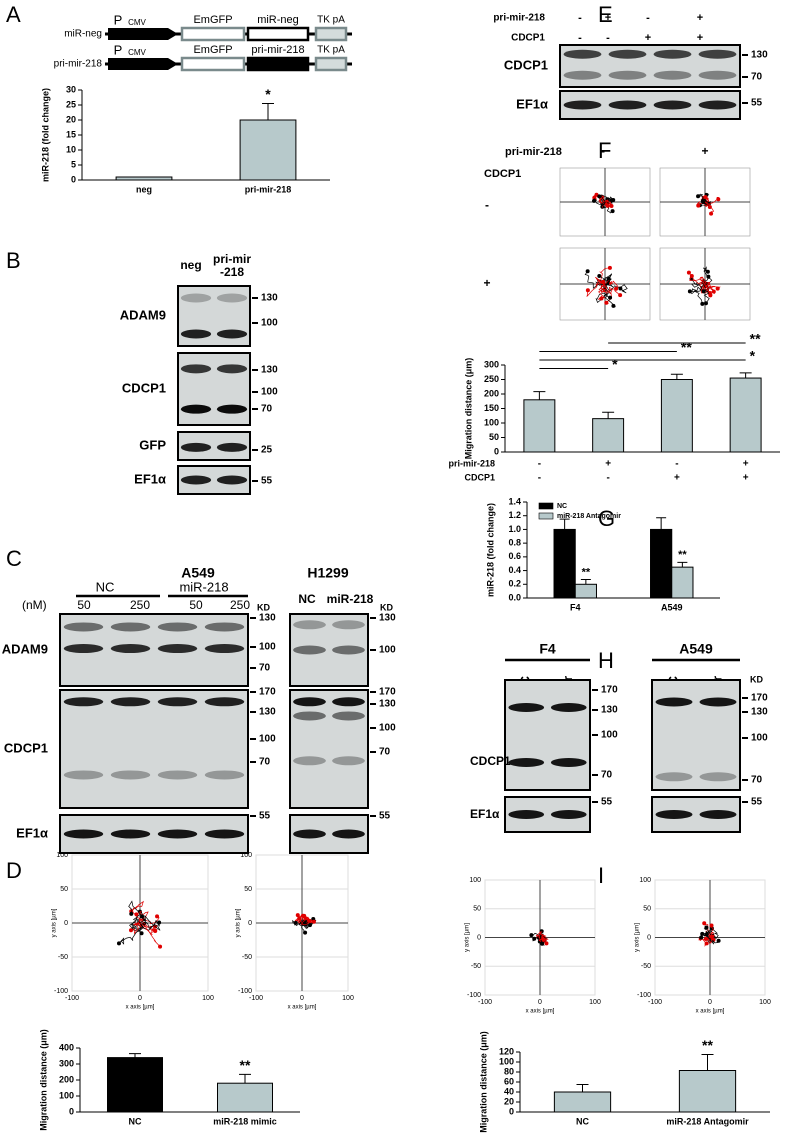  I want to click on gfp-label: EmGFP, so click(212, 50).